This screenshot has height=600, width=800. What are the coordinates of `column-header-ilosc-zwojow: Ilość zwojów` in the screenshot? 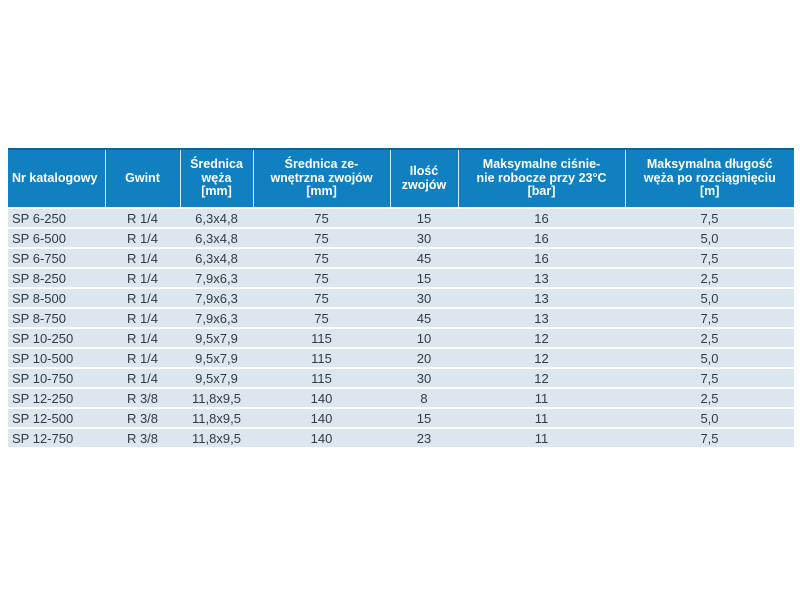 It's located at (423, 178).